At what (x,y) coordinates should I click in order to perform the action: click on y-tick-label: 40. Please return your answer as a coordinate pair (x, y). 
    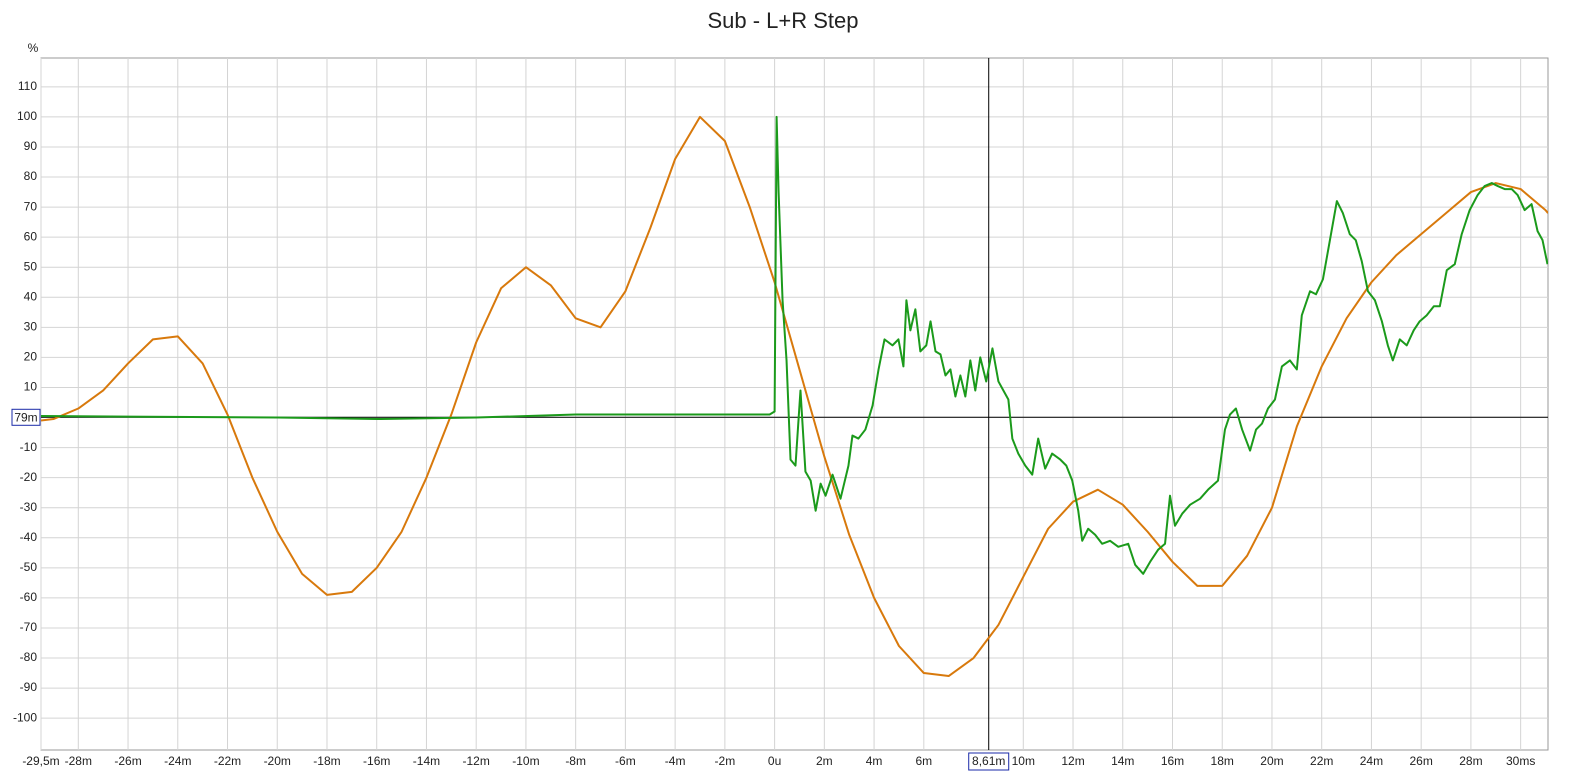
    Looking at the image, I should click on (31, 296).